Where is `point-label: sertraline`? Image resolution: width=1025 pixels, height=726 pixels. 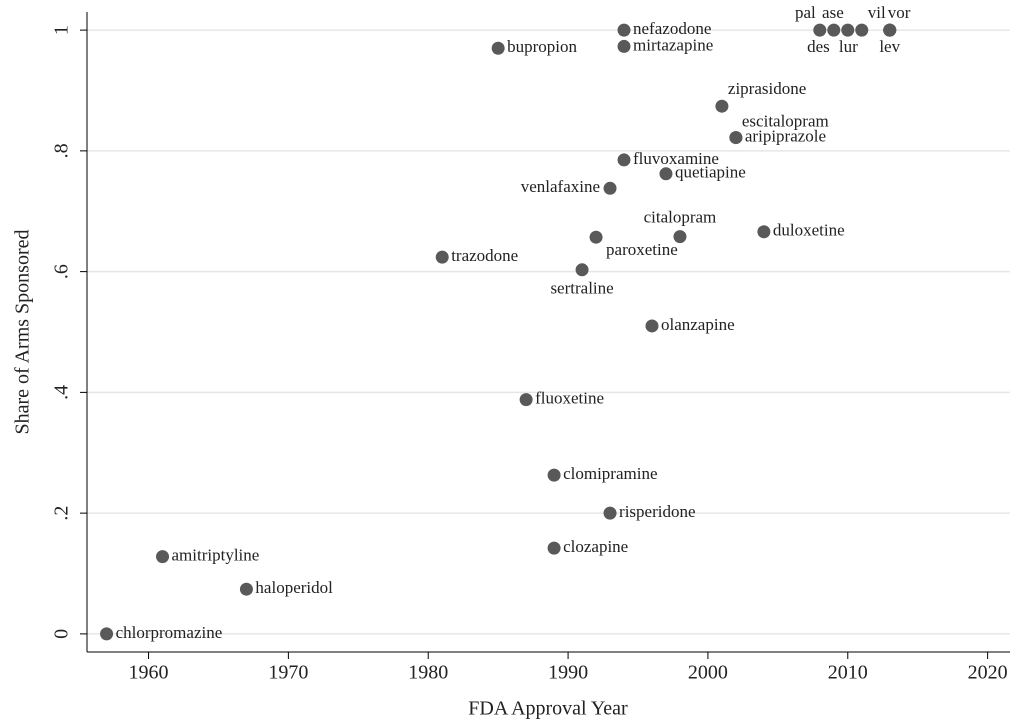
point-label: sertraline is located at coordinates (581, 288).